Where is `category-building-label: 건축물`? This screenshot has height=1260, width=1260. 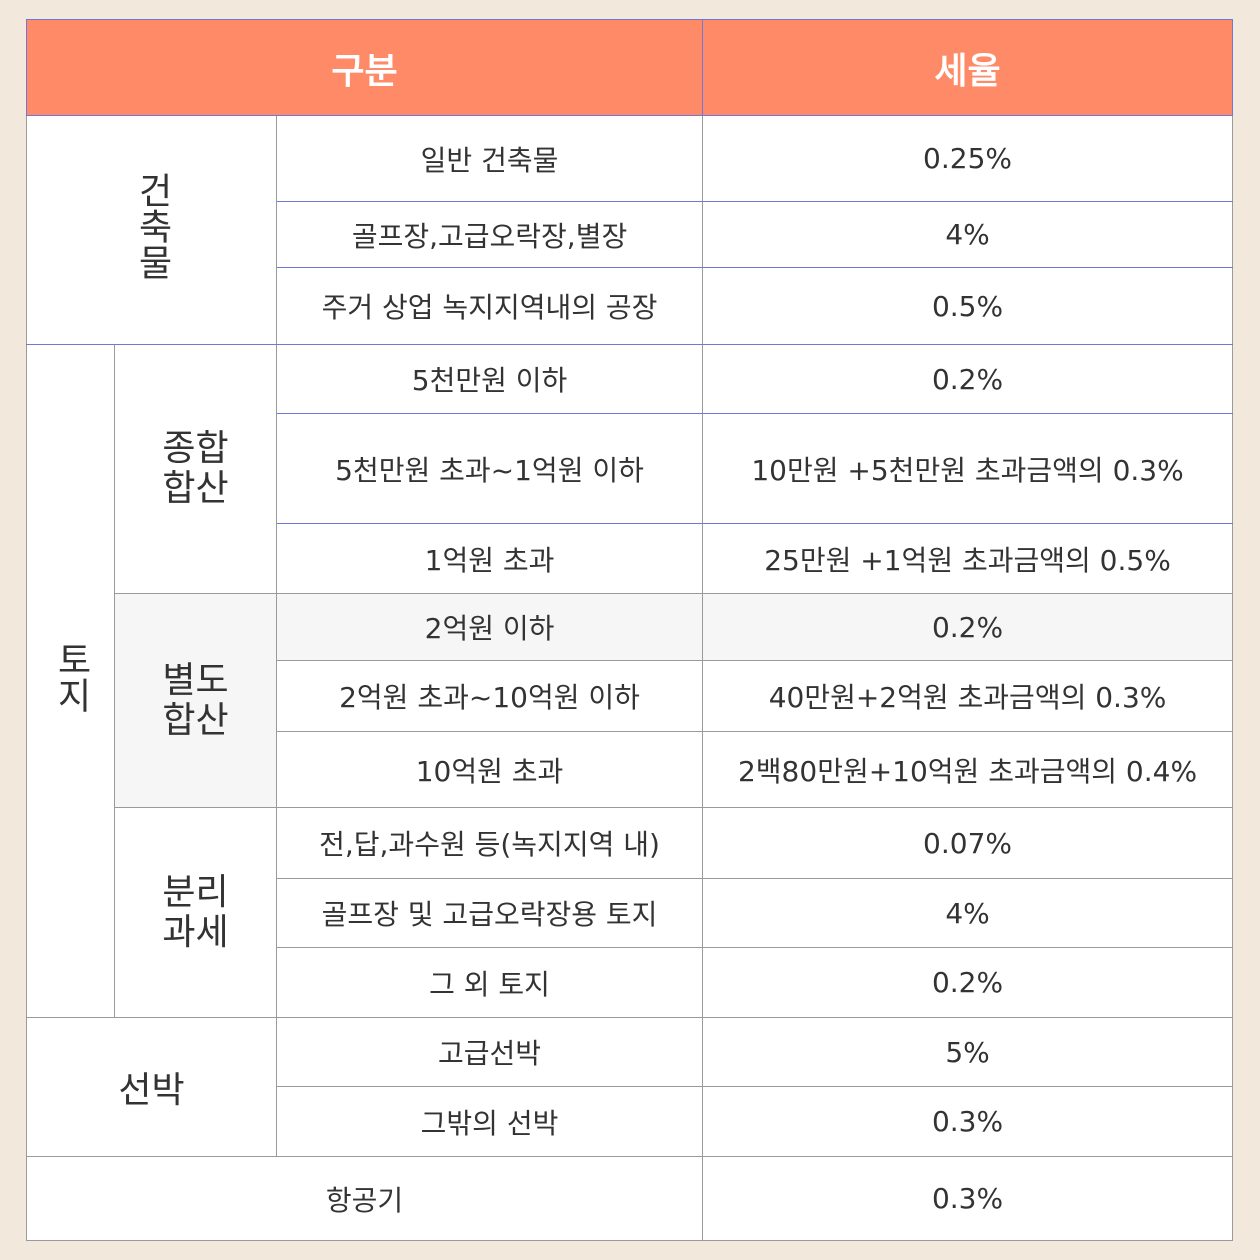 category-building-label: 건축물 is located at coordinates (152, 225).